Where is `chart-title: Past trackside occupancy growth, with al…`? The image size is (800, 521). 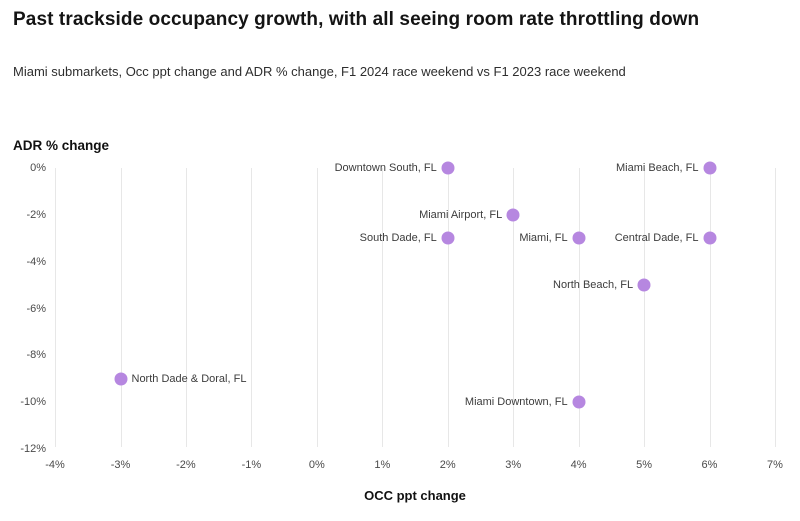 chart-title: Past trackside occupancy growth, with al… is located at coordinates (356, 19).